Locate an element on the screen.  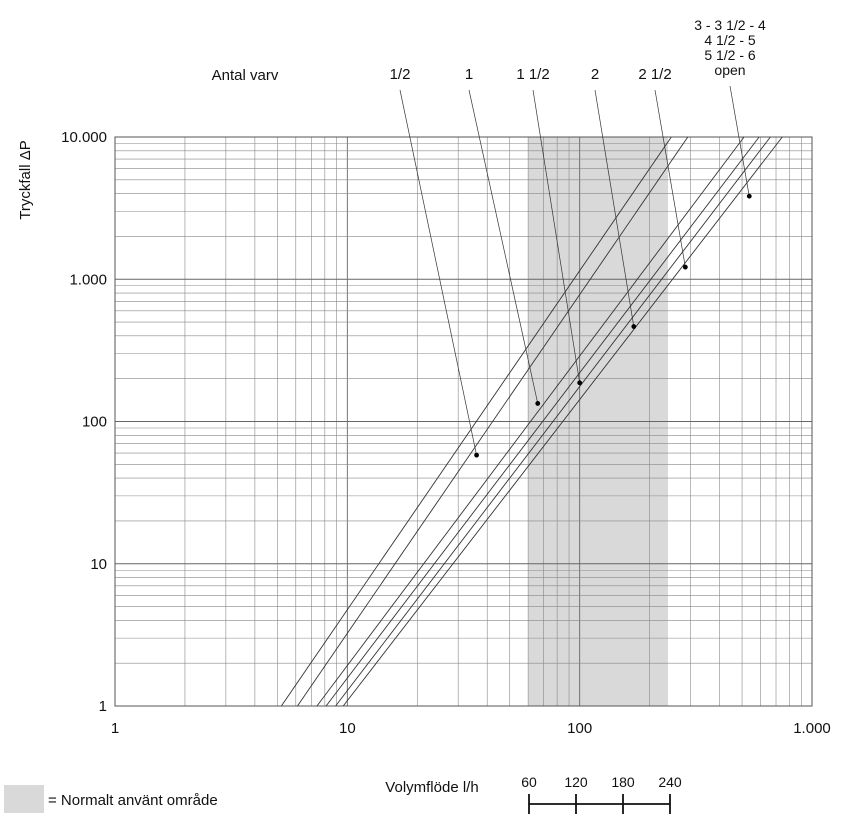
y-tick-label-5: 10.000 is located at coordinates (84, 137).